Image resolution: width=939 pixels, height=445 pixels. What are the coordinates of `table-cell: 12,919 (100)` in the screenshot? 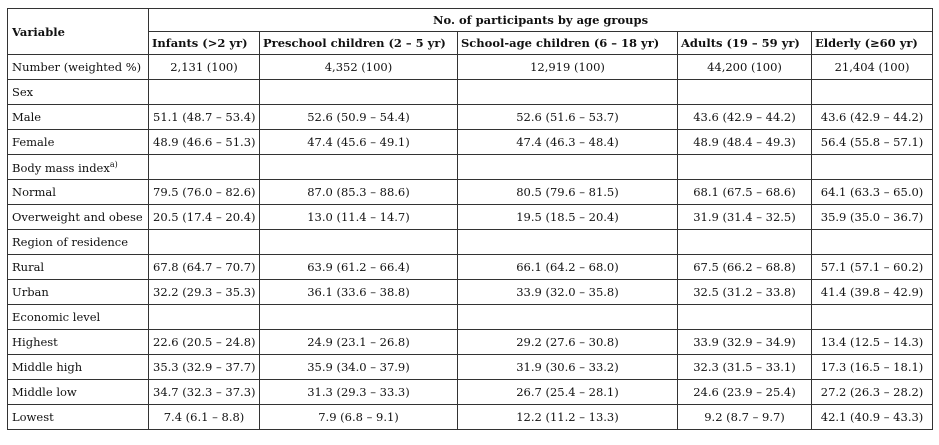 It's located at (567, 67).